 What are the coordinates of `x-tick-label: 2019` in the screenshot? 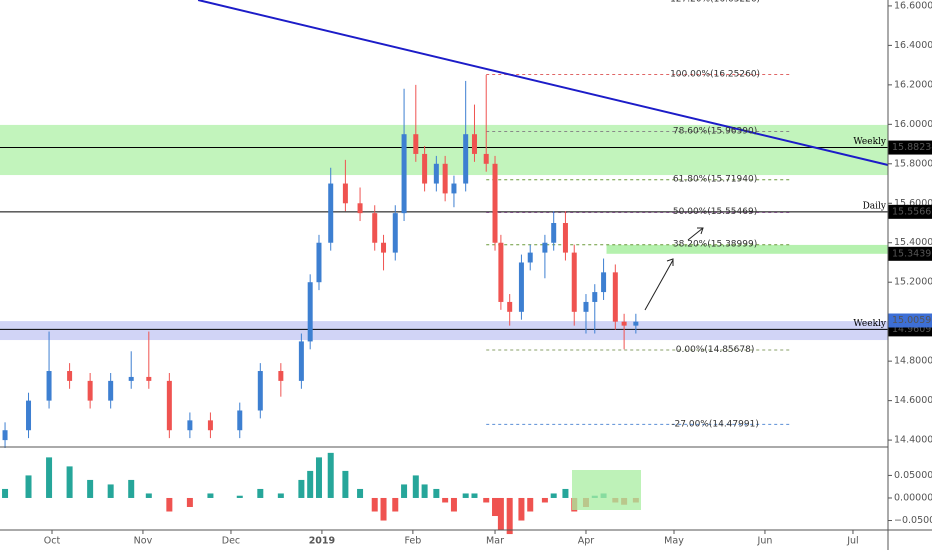 It's located at (322, 541).